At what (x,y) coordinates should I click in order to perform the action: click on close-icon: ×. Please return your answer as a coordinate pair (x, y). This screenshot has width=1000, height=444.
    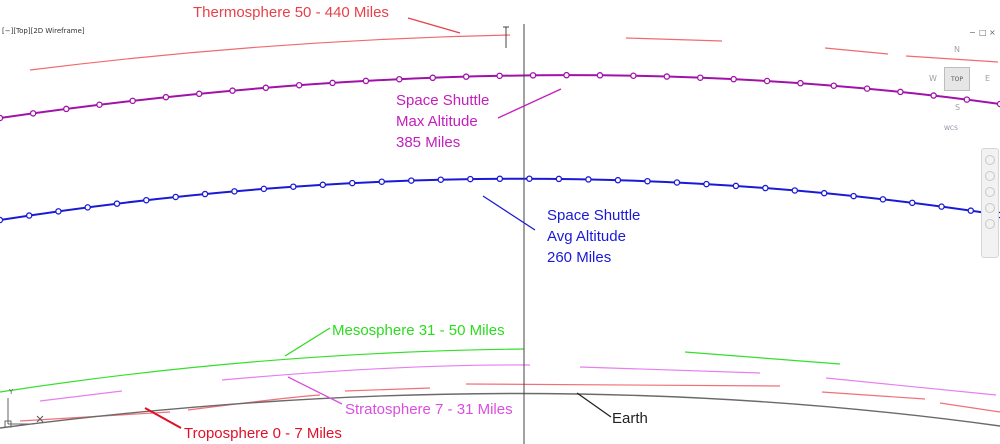
    Looking at the image, I should click on (992, 32).